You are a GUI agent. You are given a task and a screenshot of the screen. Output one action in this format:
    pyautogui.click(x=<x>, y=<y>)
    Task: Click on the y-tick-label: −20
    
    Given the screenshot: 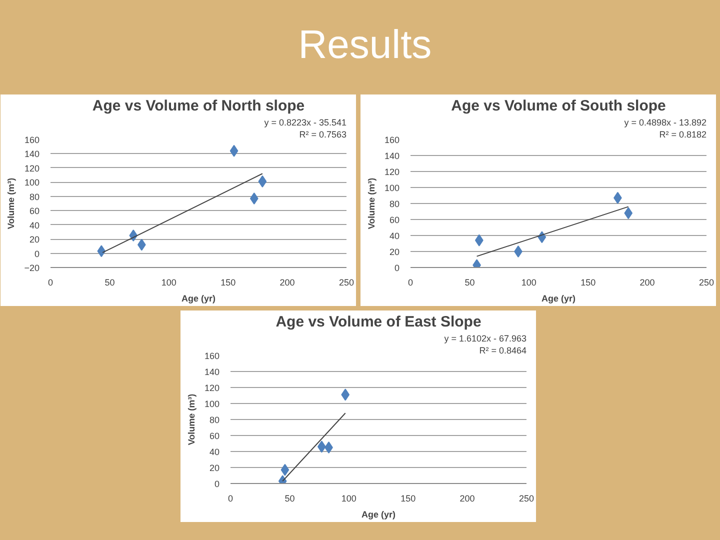 What is the action you would take?
    pyautogui.click(x=32, y=268)
    